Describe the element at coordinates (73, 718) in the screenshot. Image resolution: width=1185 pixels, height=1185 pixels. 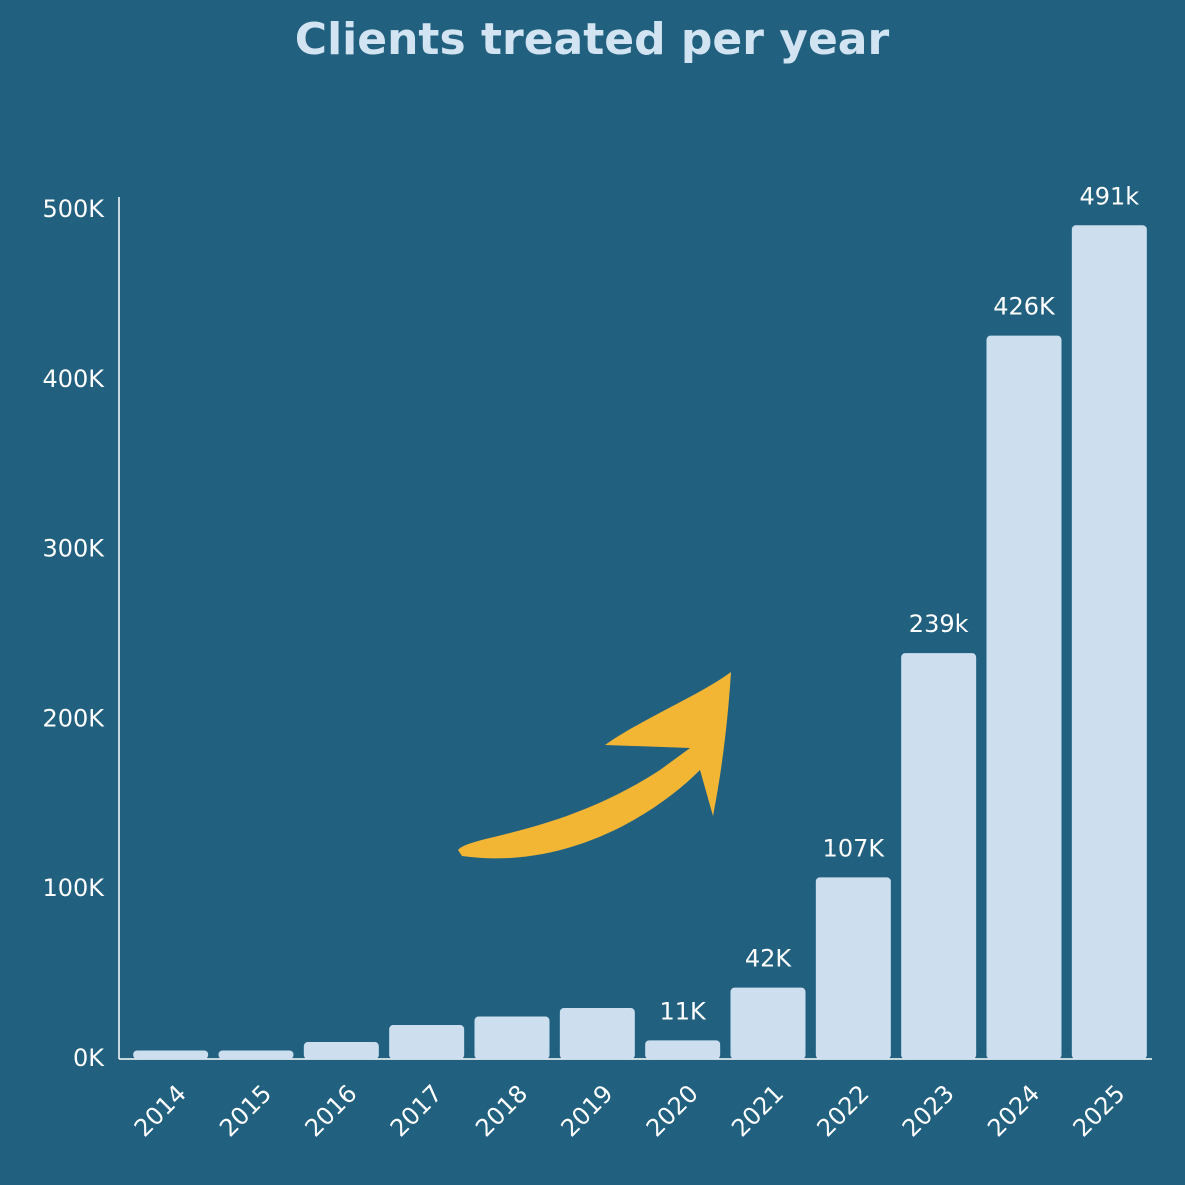
I see `y-tick-label: 200K` at that location.